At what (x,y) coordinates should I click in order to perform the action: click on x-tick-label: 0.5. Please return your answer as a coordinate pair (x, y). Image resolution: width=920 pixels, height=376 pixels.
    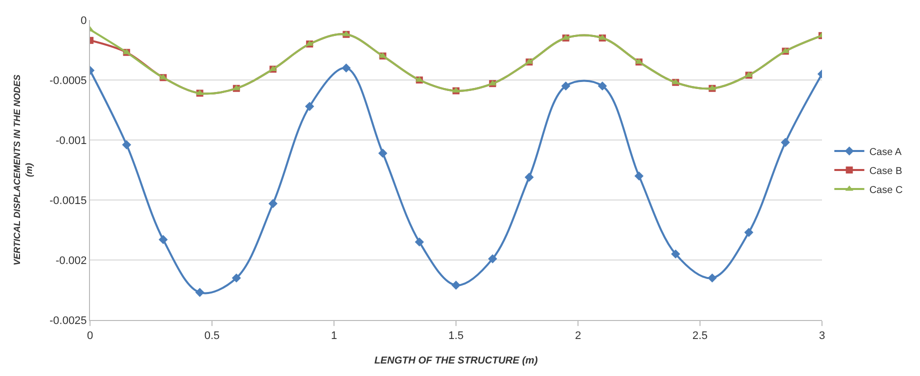
    Looking at the image, I should click on (212, 336).